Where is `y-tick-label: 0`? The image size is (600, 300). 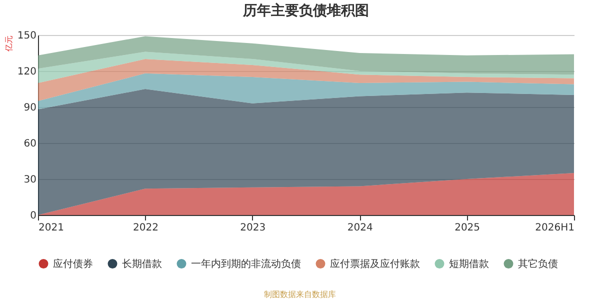
y-tick-label: 0 is located at coordinates (33, 216).